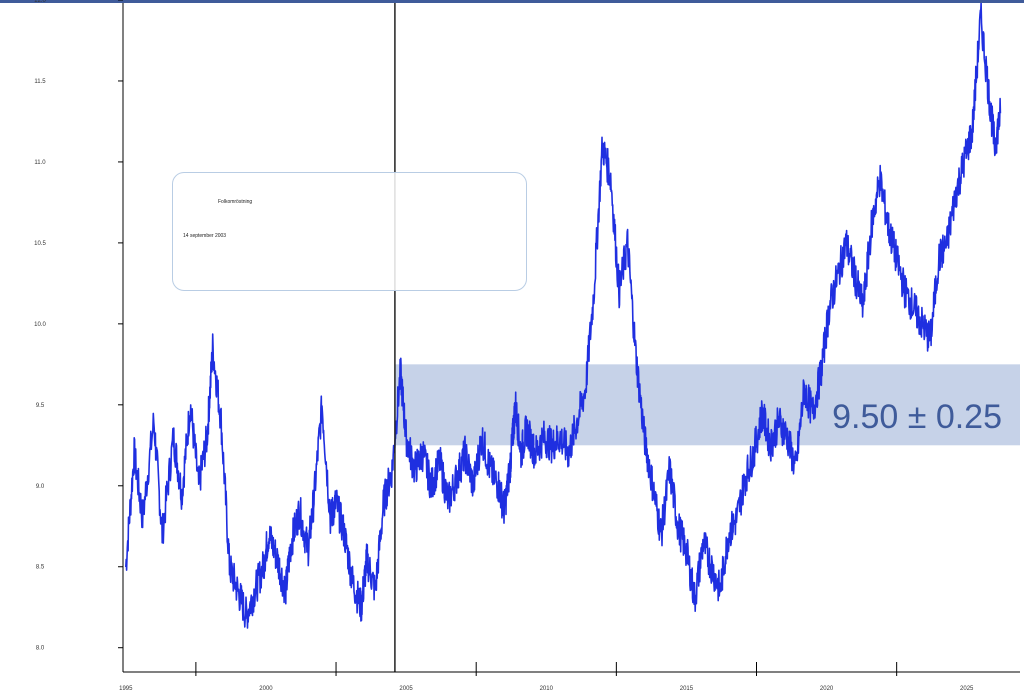 This screenshot has height=691, width=1024. What do you see at coordinates (235, 202) in the screenshot?
I see `tooltip-title: Folkomröstning` at bounding box center [235, 202].